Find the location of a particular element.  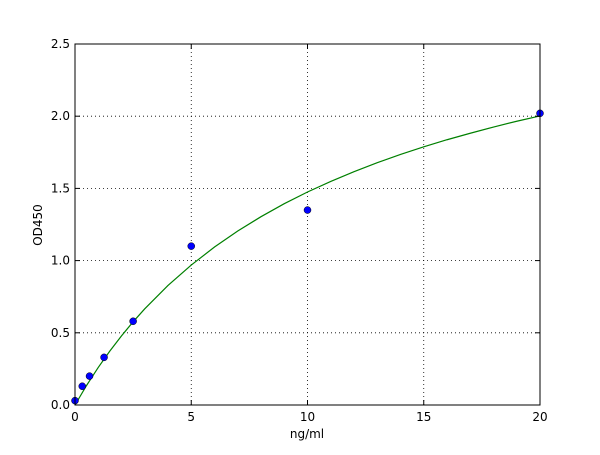

y-tick-label: 0.0 is located at coordinates (60, 405).